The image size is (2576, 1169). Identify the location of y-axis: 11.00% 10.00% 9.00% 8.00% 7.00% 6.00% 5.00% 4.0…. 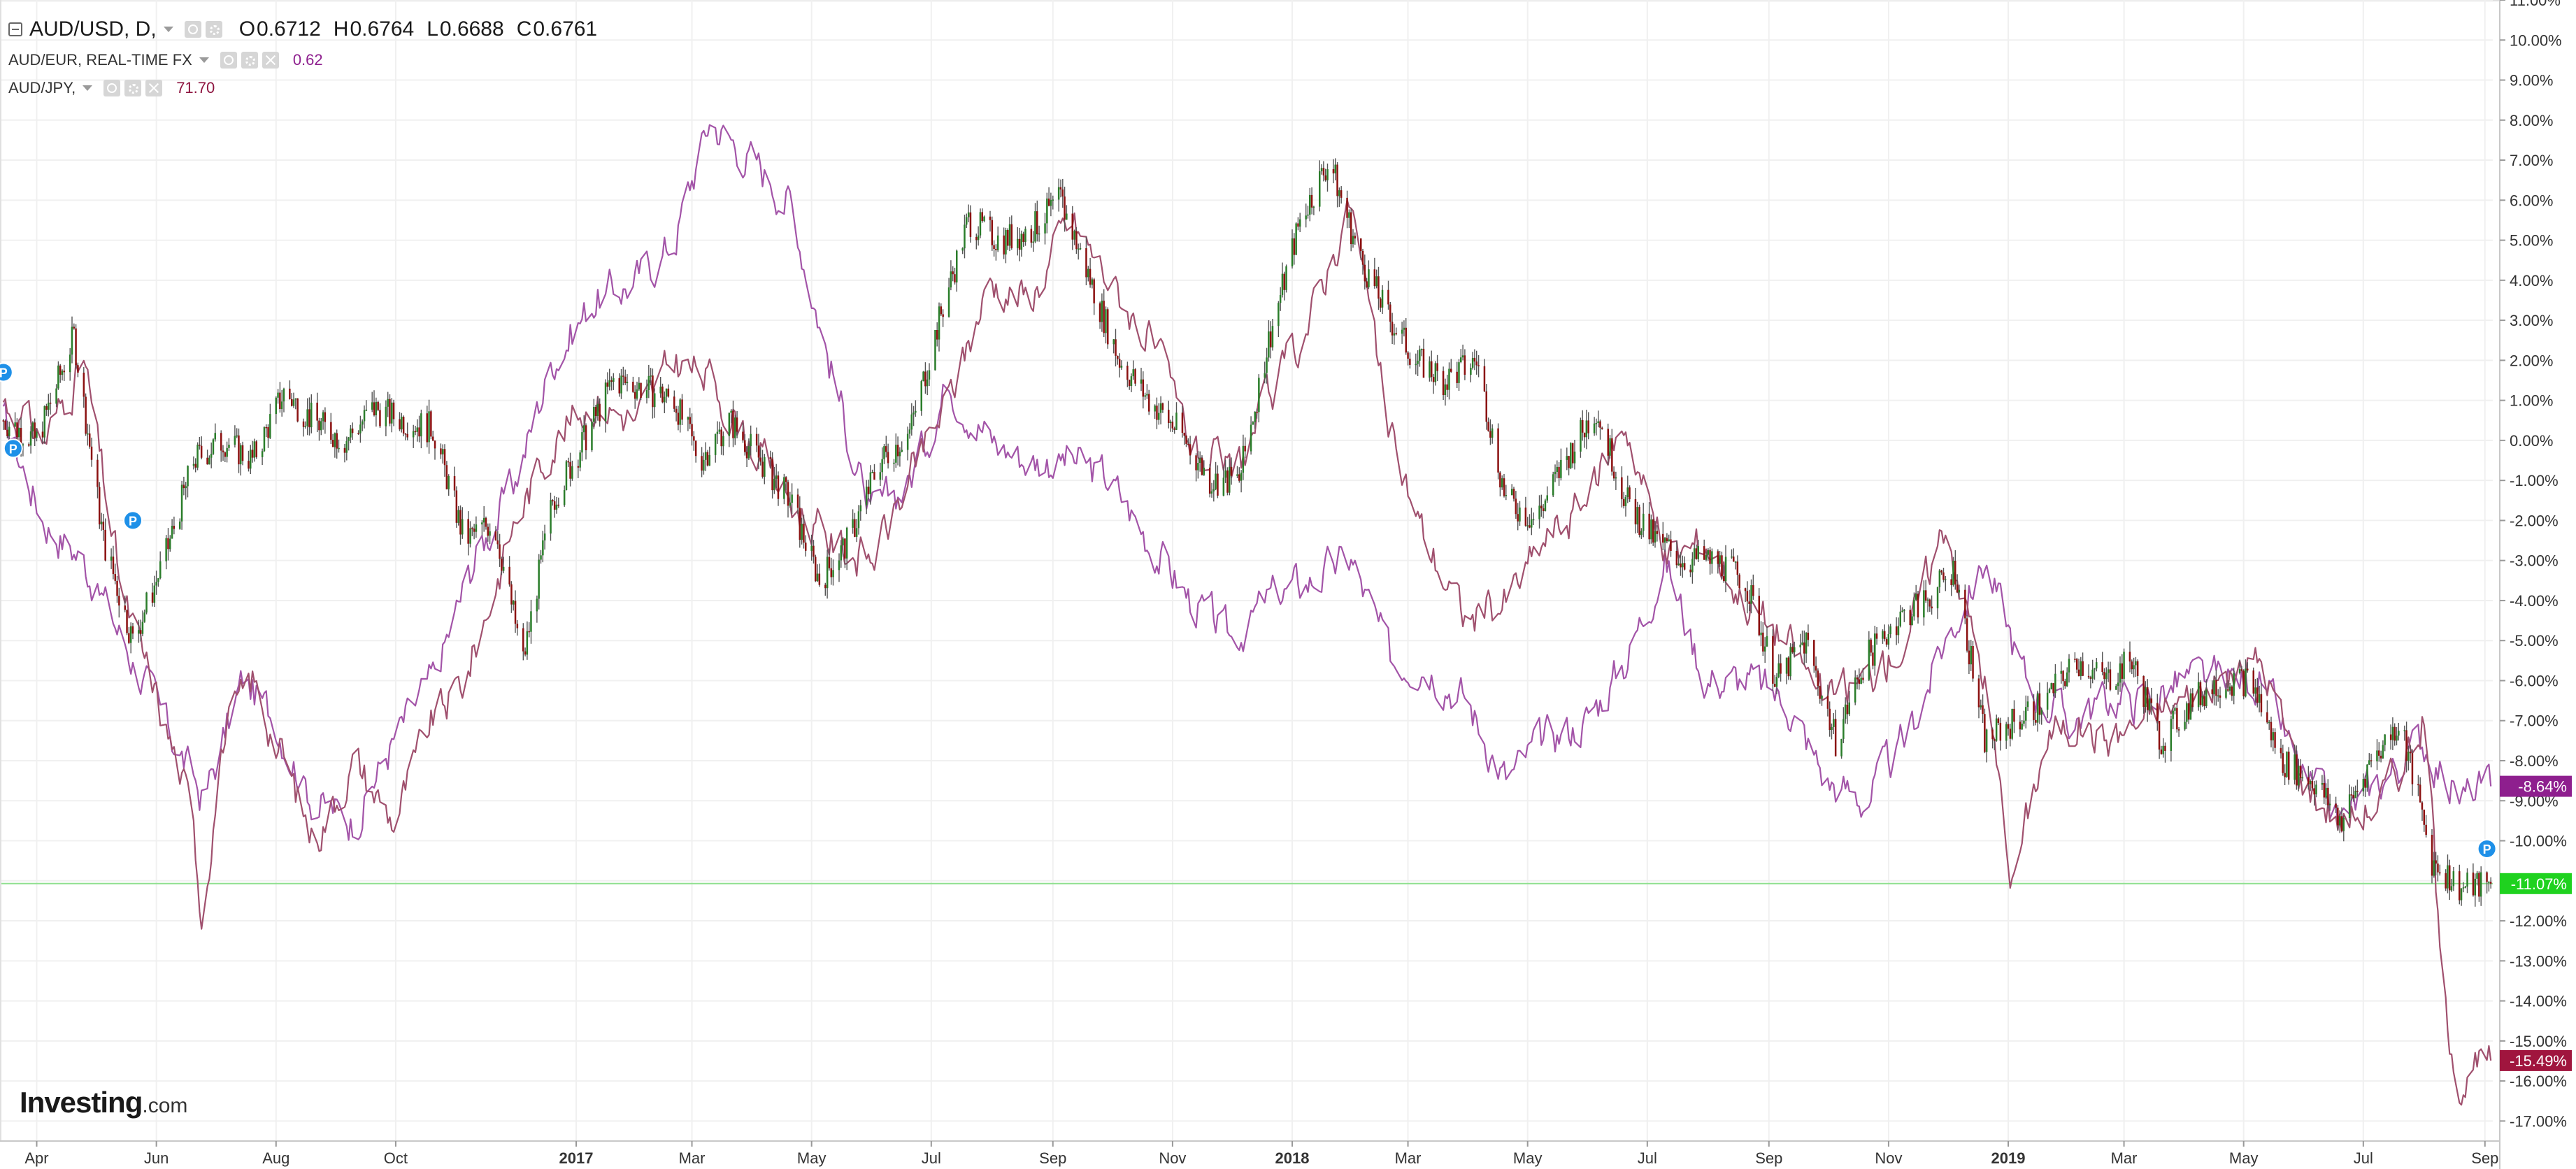
(2533, 584).